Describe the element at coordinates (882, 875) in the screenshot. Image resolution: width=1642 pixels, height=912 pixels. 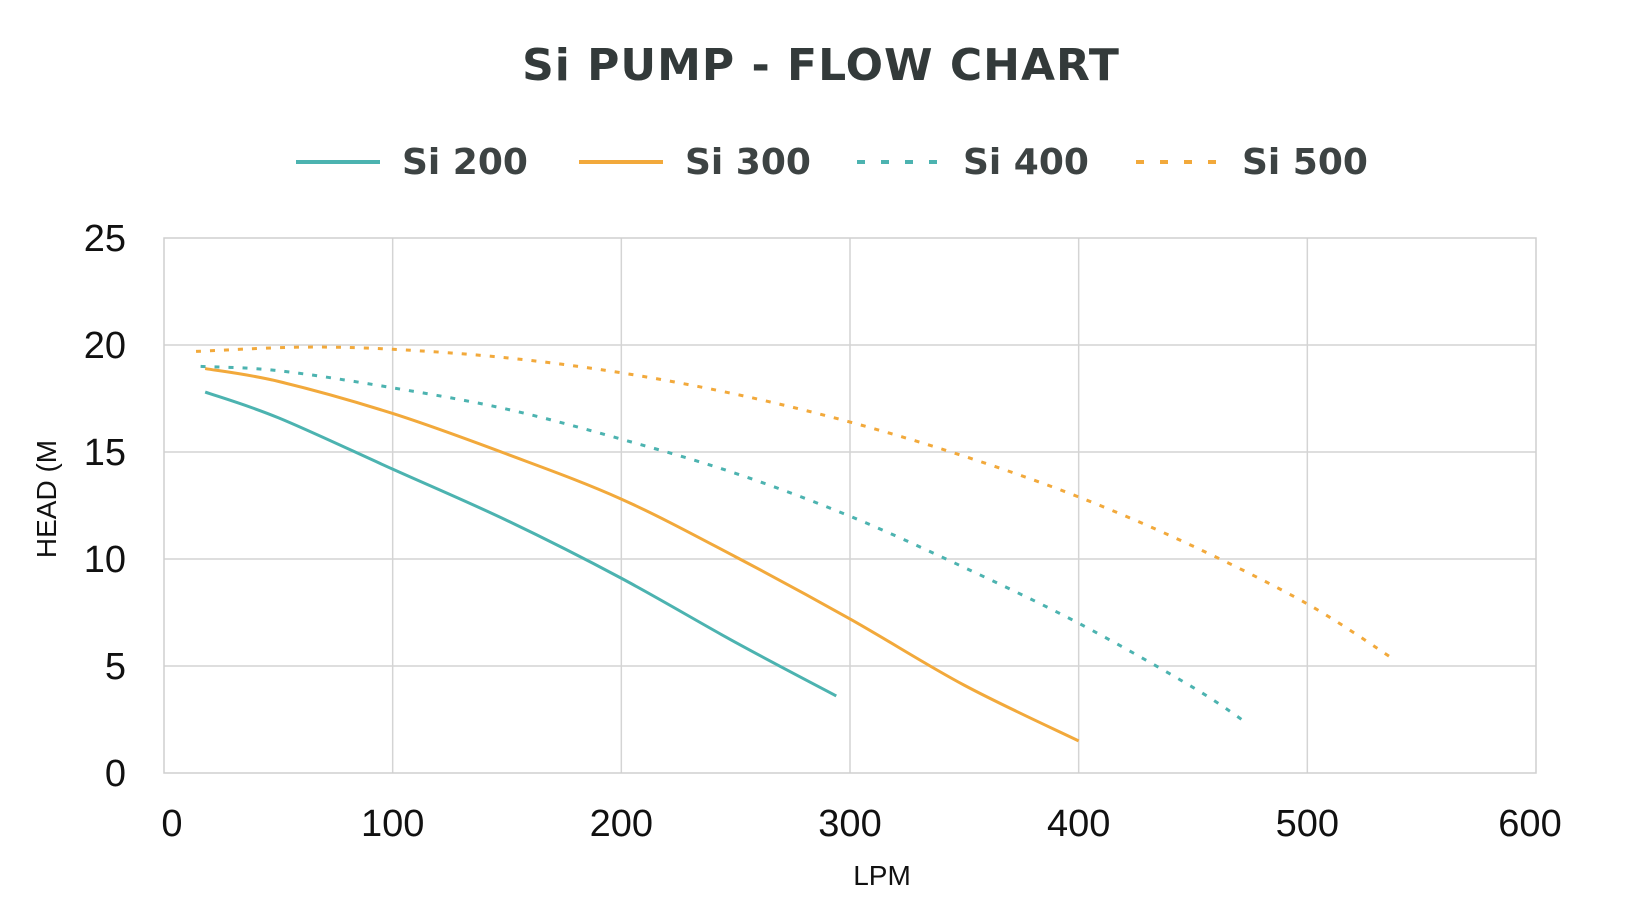
I see `x-axis-label: LPM` at that location.